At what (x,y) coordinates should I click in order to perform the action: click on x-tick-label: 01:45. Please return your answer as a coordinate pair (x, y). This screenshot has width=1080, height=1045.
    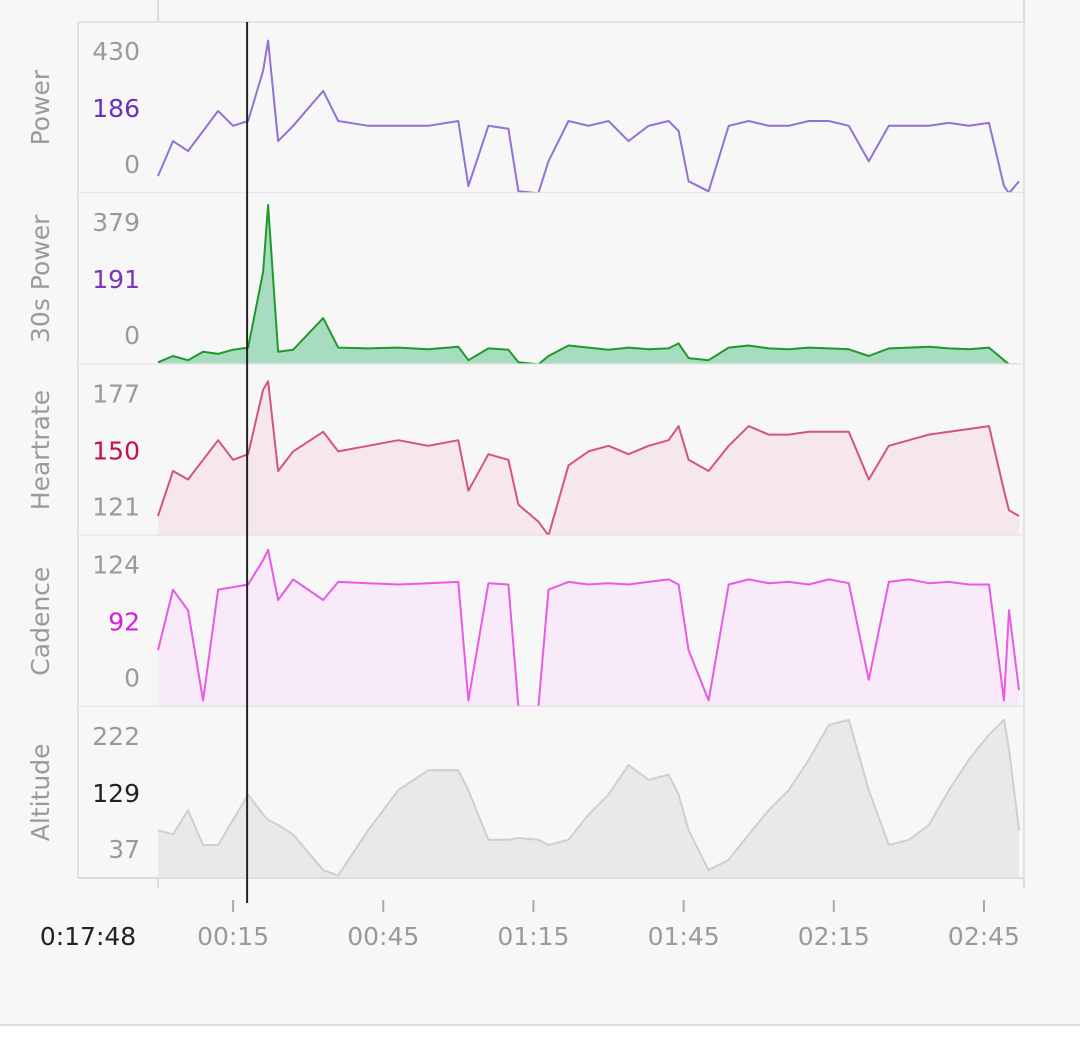
    Looking at the image, I should click on (684, 936).